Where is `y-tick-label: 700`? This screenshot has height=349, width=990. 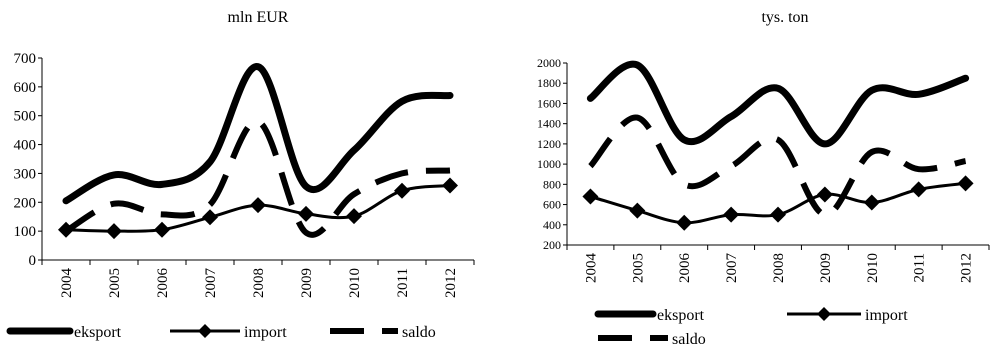 y-tick-label: 700 is located at coordinates (25, 59).